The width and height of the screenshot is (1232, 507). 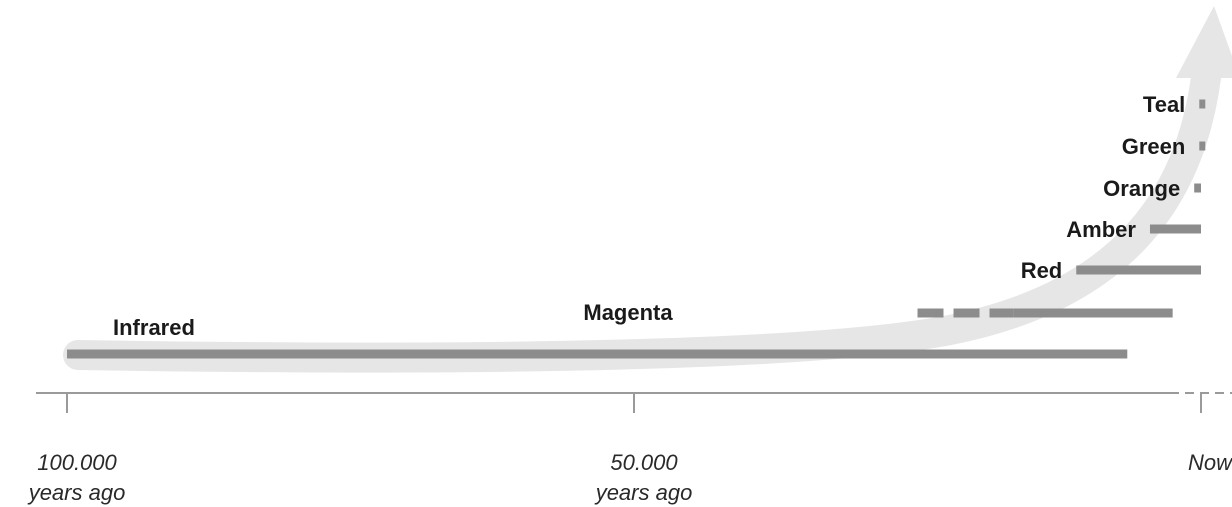 What do you see at coordinates (1154, 146) in the screenshot?
I see `bar-label-green: Green` at bounding box center [1154, 146].